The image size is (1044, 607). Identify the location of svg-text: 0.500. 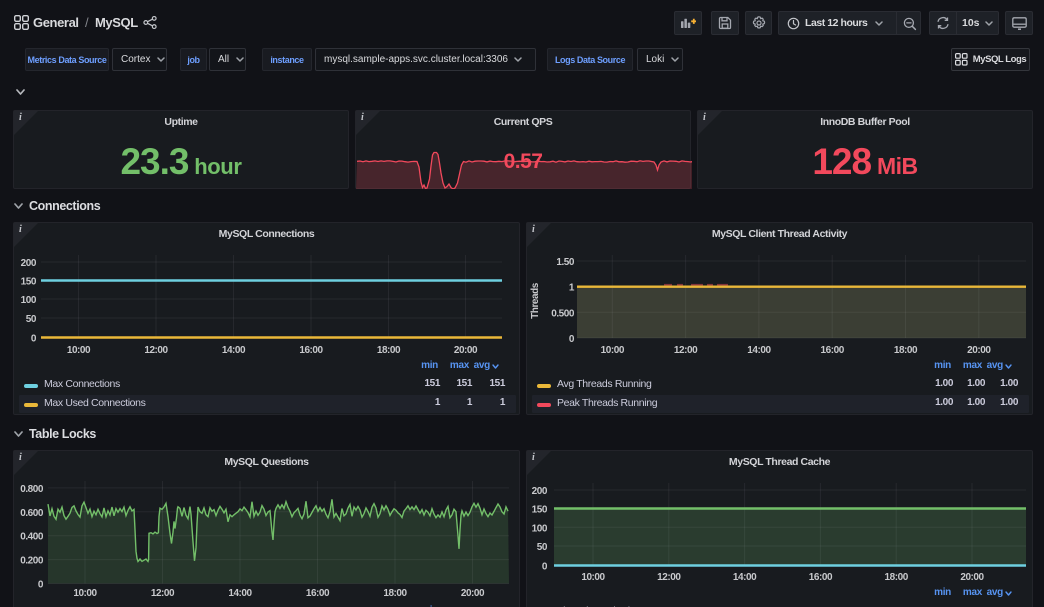
(563, 313).